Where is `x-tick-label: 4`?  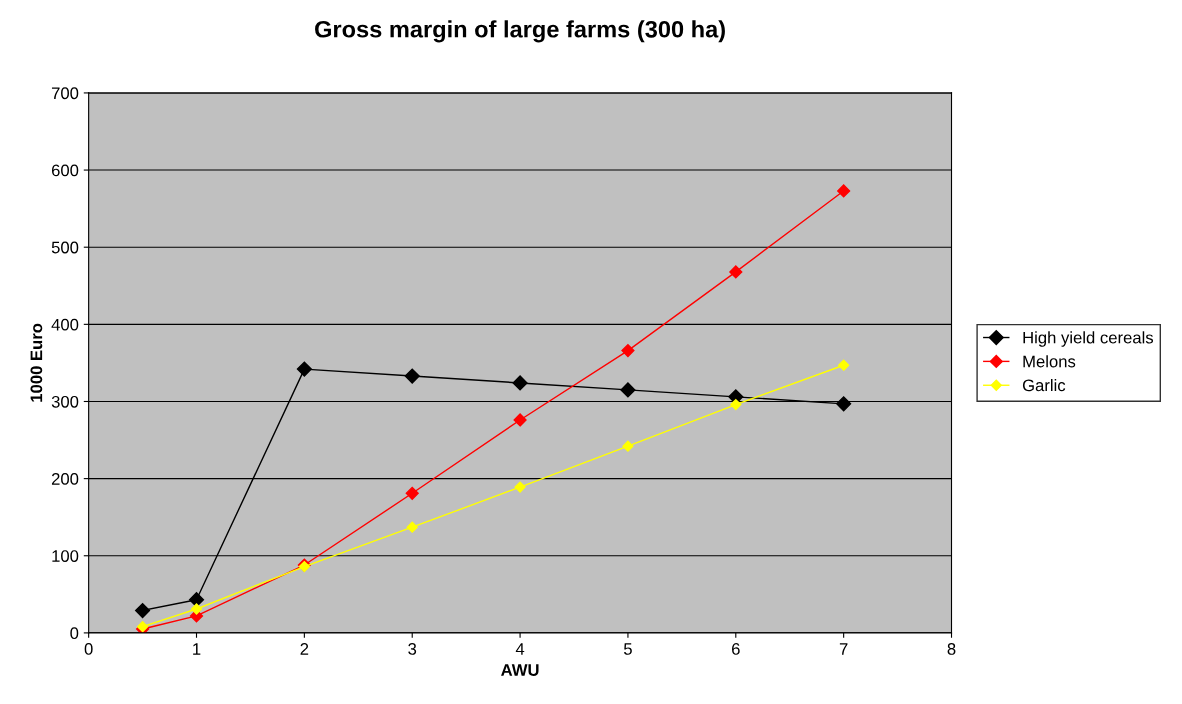
x-tick-label: 4 is located at coordinates (520, 649).